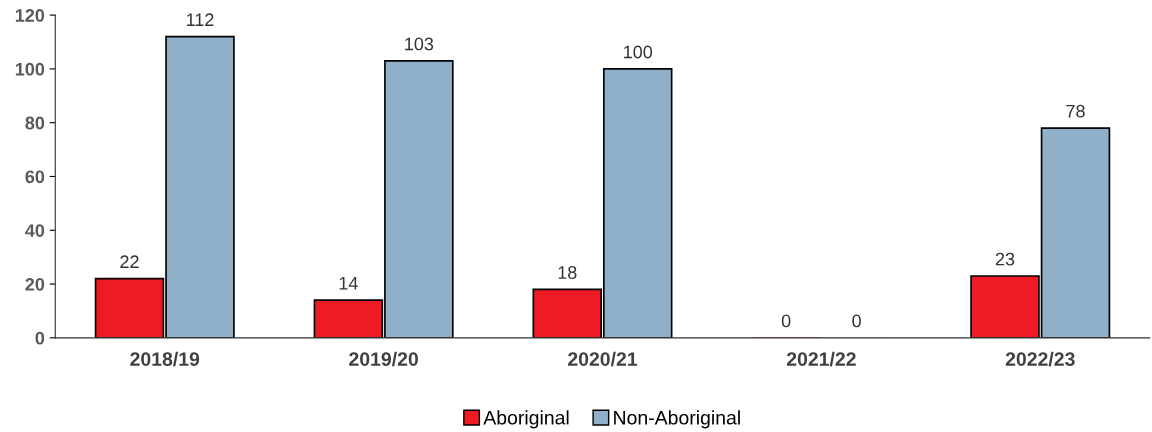 The image size is (1152, 432). Describe the element at coordinates (35, 284) in the screenshot. I see `y-tick-label: 20` at that location.